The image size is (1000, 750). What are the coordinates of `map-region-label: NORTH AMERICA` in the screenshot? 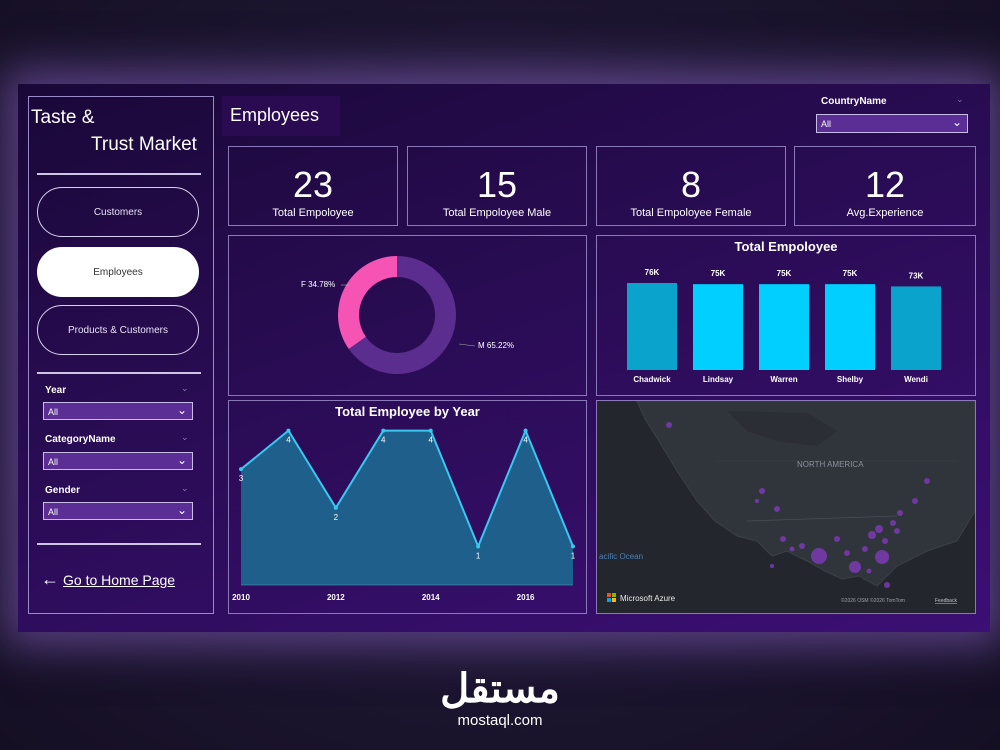 It's located at (830, 464).